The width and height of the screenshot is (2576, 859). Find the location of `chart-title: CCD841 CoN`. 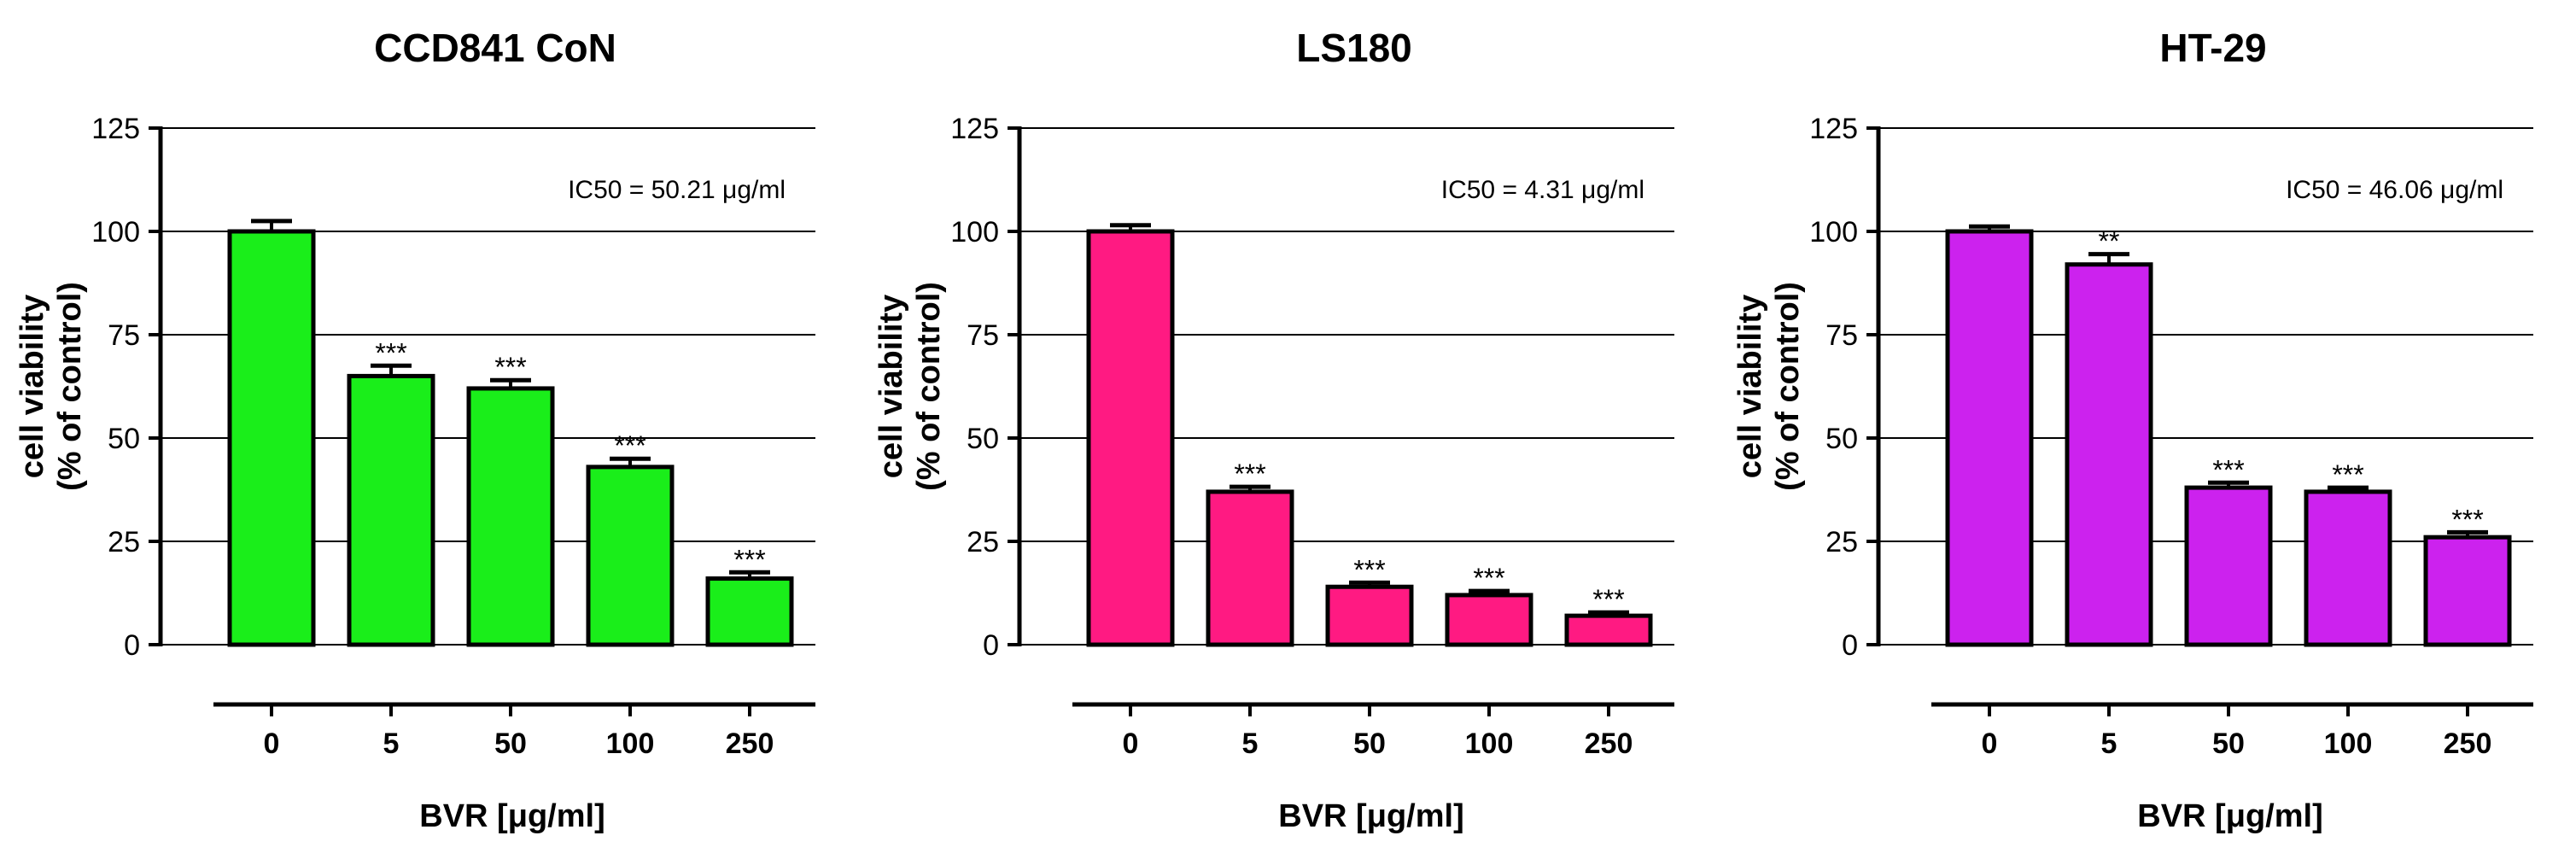

chart-title: CCD841 CoN is located at coordinates (495, 48).